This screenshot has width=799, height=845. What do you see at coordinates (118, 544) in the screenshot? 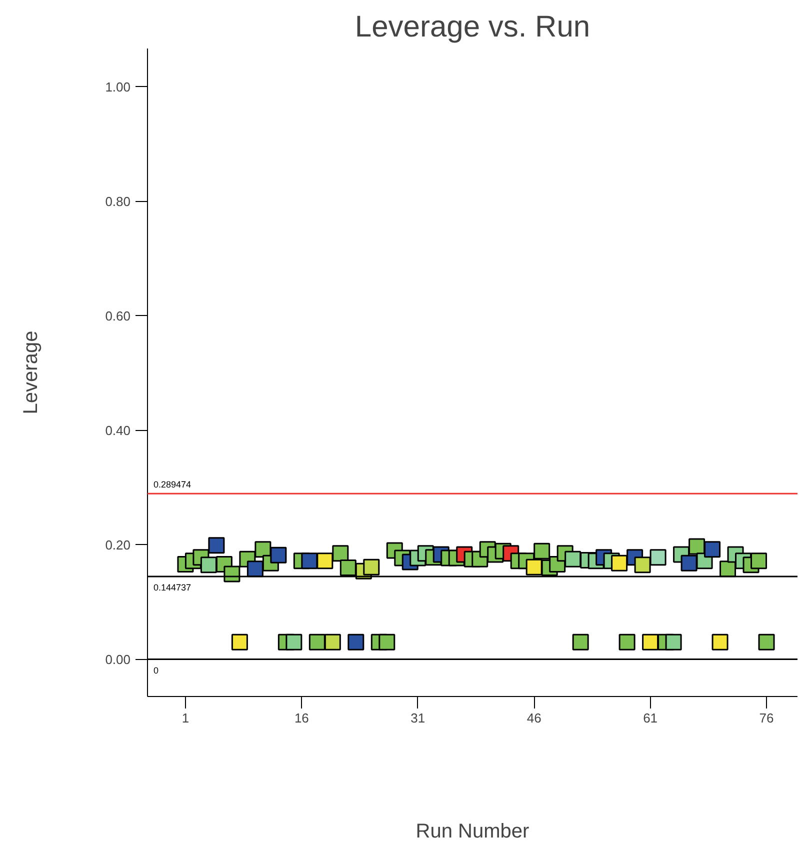
I see `y-tick-label: 0.20` at bounding box center [118, 544].